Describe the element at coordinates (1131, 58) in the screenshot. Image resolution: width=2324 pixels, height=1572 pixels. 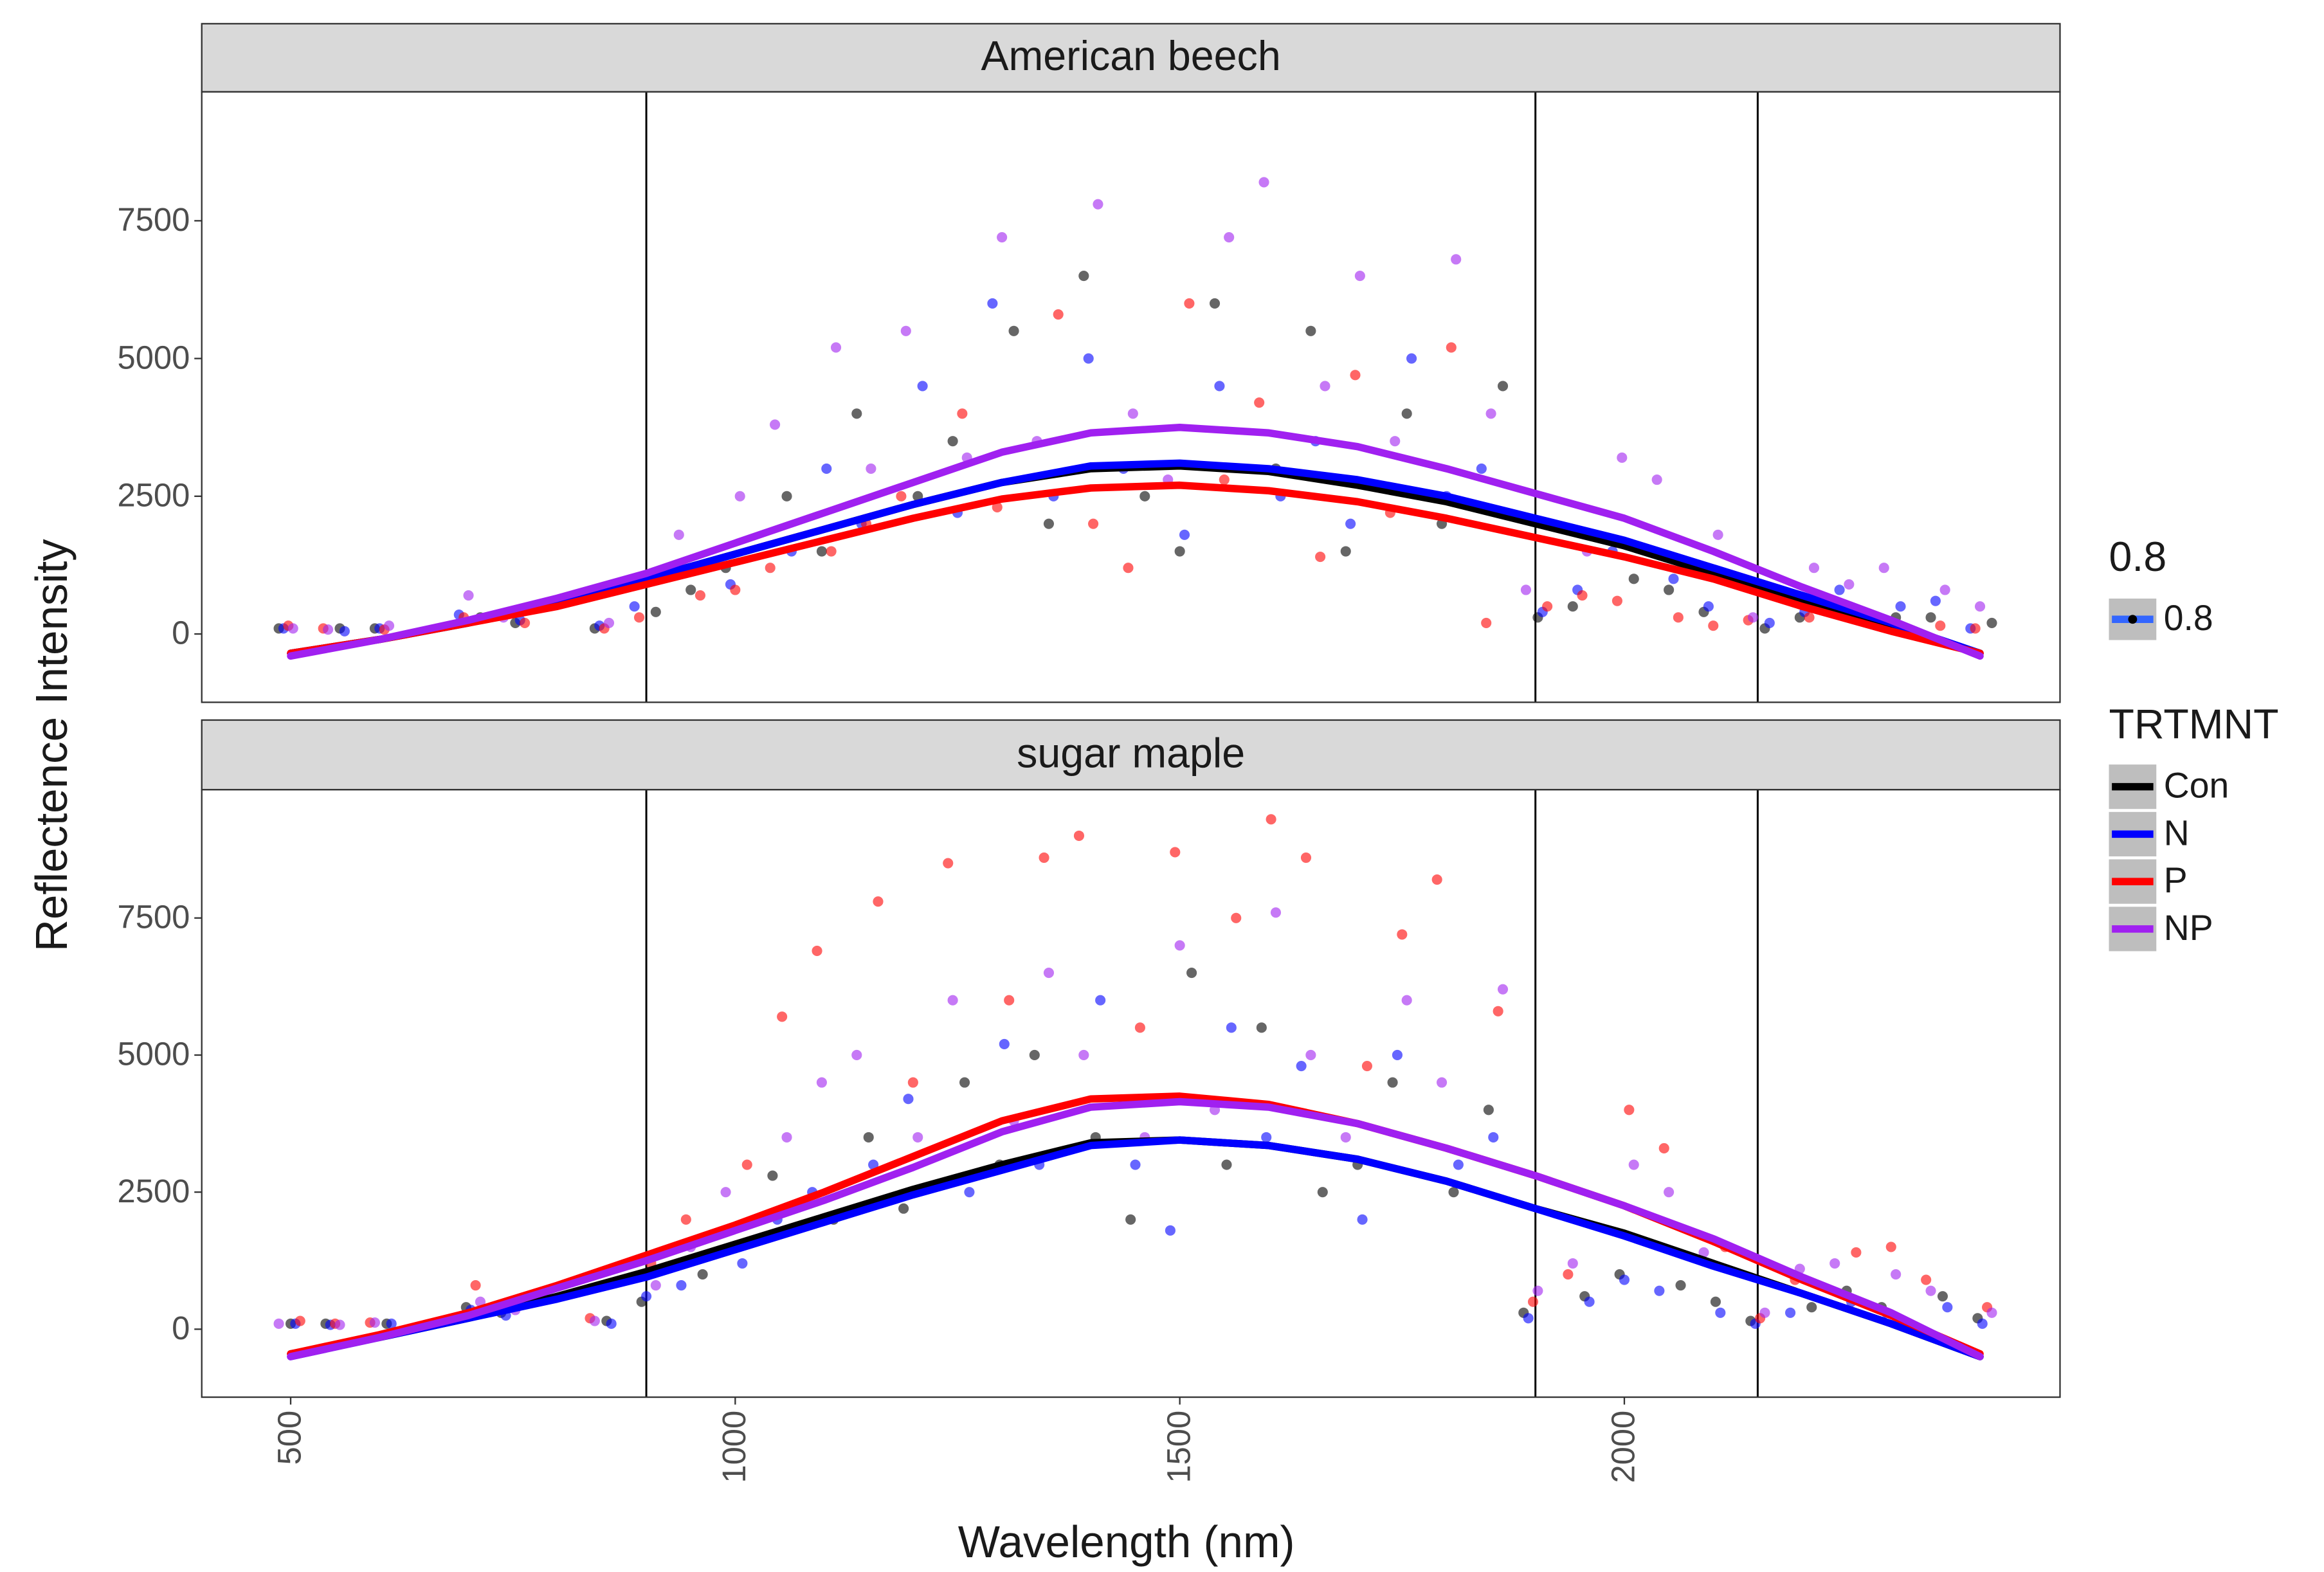
I see `strip` at that location.